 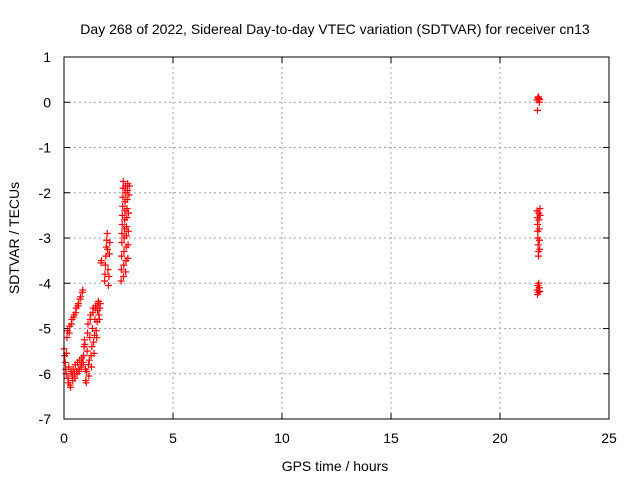 I want to click on x-tick-label: 25, so click(x=609, y=438).